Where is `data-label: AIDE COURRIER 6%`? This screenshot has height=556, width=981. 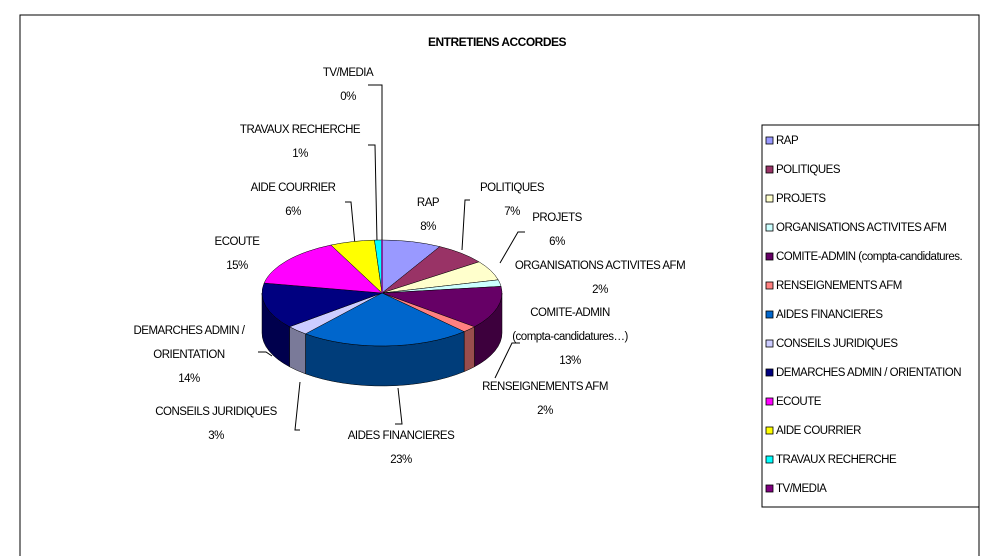 data-label: AIDE COURRIER 6% is located at coordinates (293, 200).